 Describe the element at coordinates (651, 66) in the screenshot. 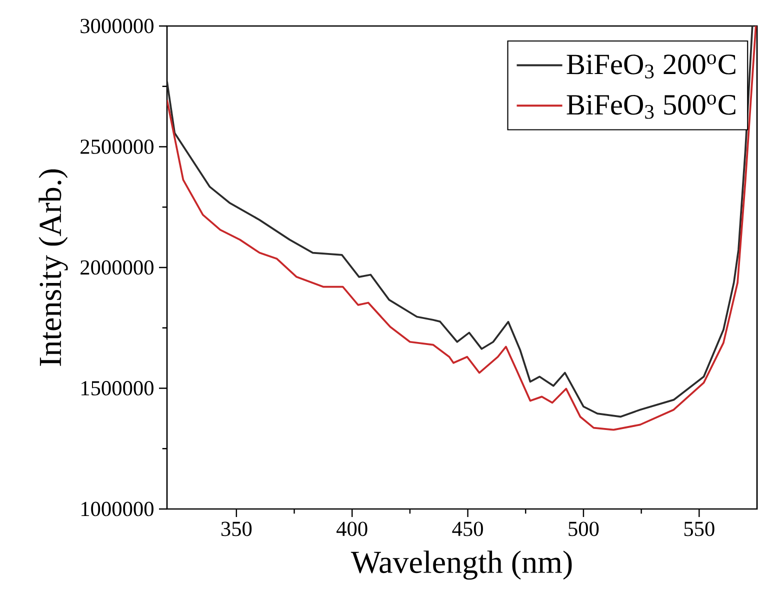

I see `legend-label: BiFeO$_{3}$ 200$^{o}$C` at that location.